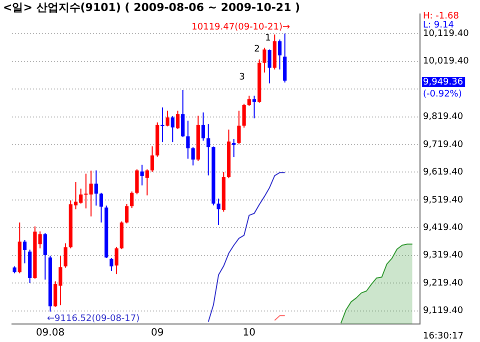  What do you see at coordinates (50, 333) in the screenshot?
I see `x-tick-label: 09.08` at bounding box center [50, 333].